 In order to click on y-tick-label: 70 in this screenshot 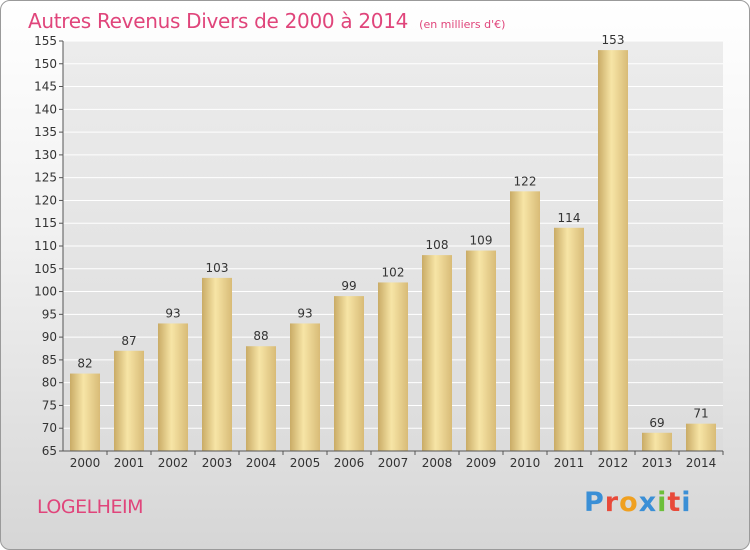, I will do `click(49, 428)`.